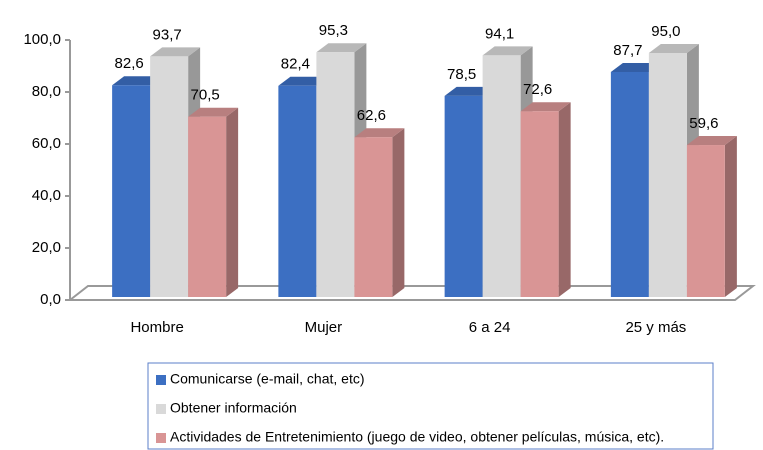 The image size is (763, 450). What do you see at coordinates (703, 123) in the screenshot?
I see `value-label: 59,6` at bounding box center [703, 123].